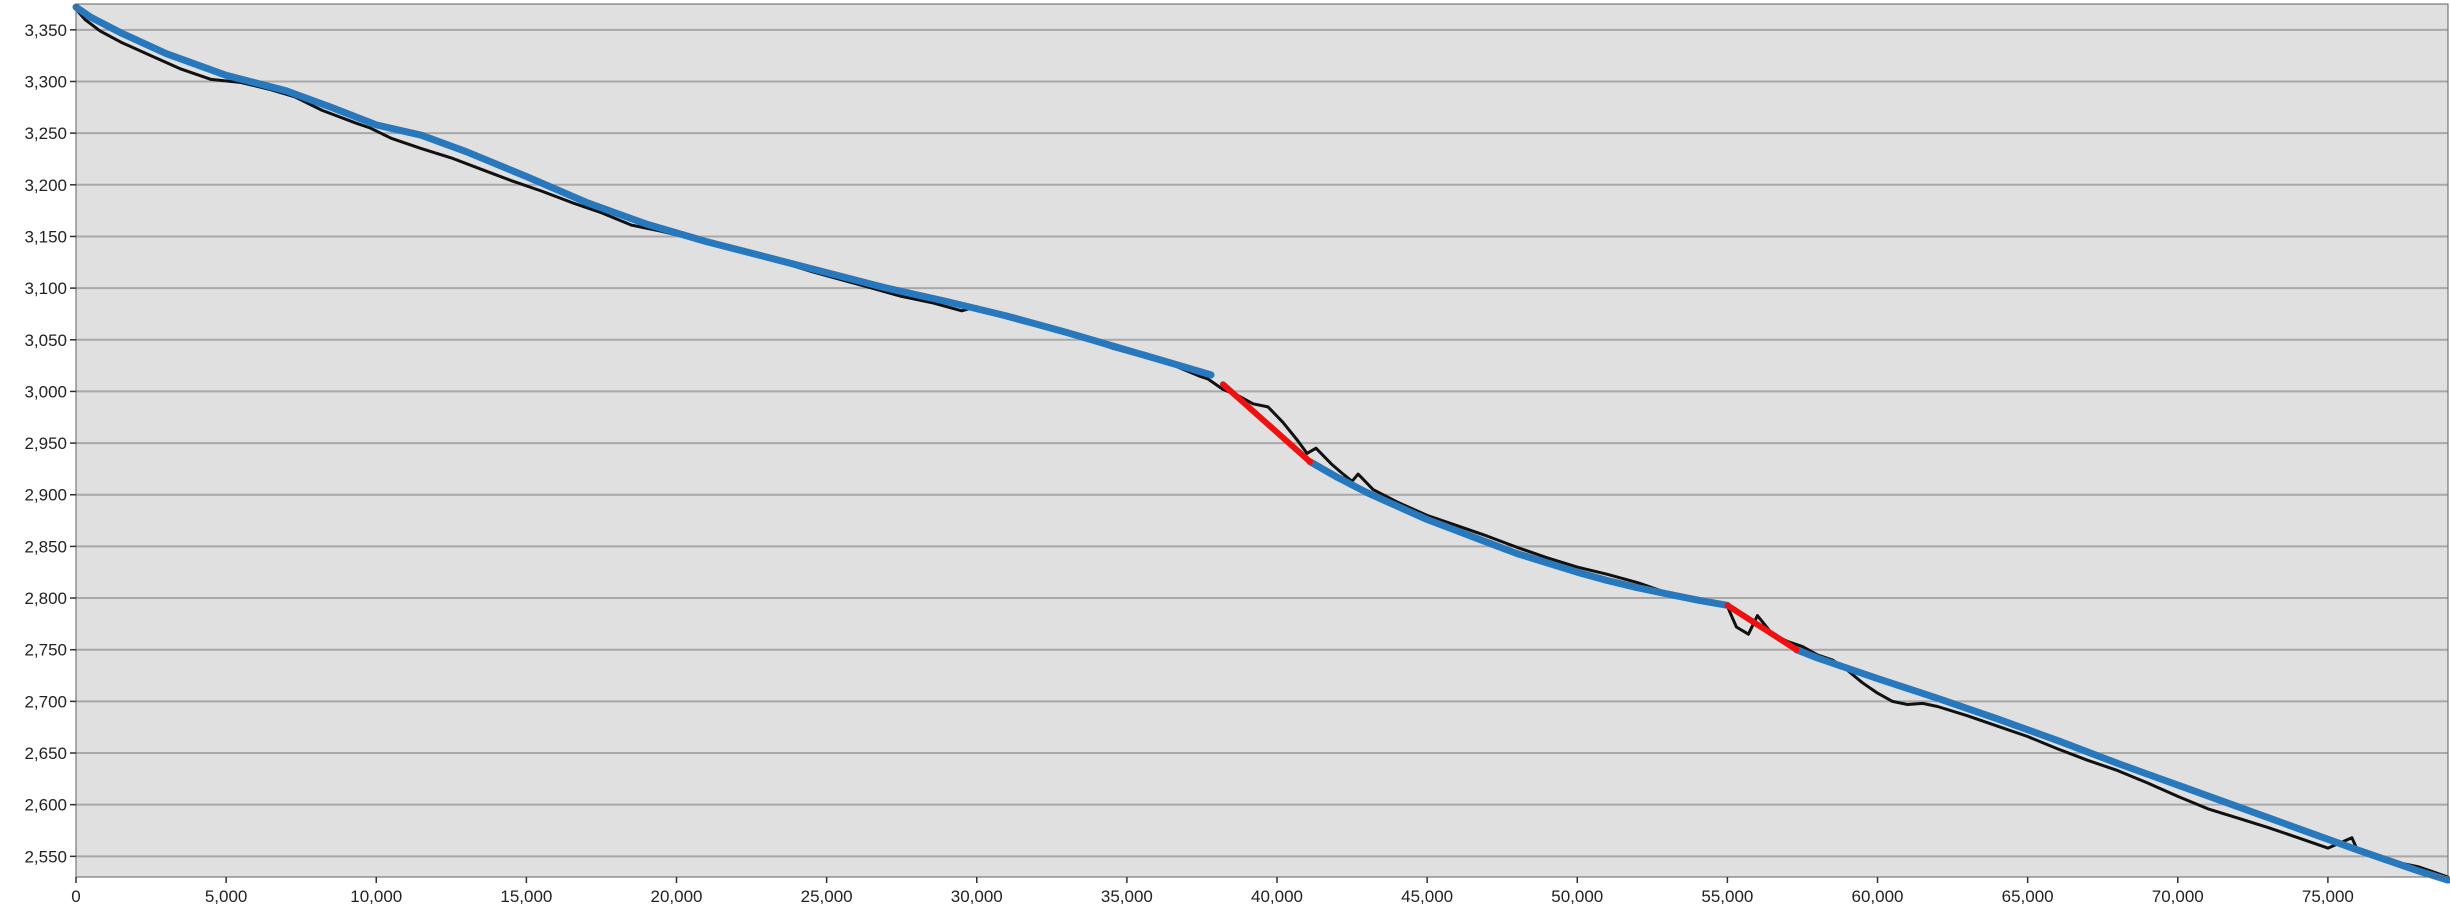 This screenshot has height=909, width=2450. Describe the element at coordinates (677, 895) in the screenshot. I see `x-tick-label: 20,000` at that location.